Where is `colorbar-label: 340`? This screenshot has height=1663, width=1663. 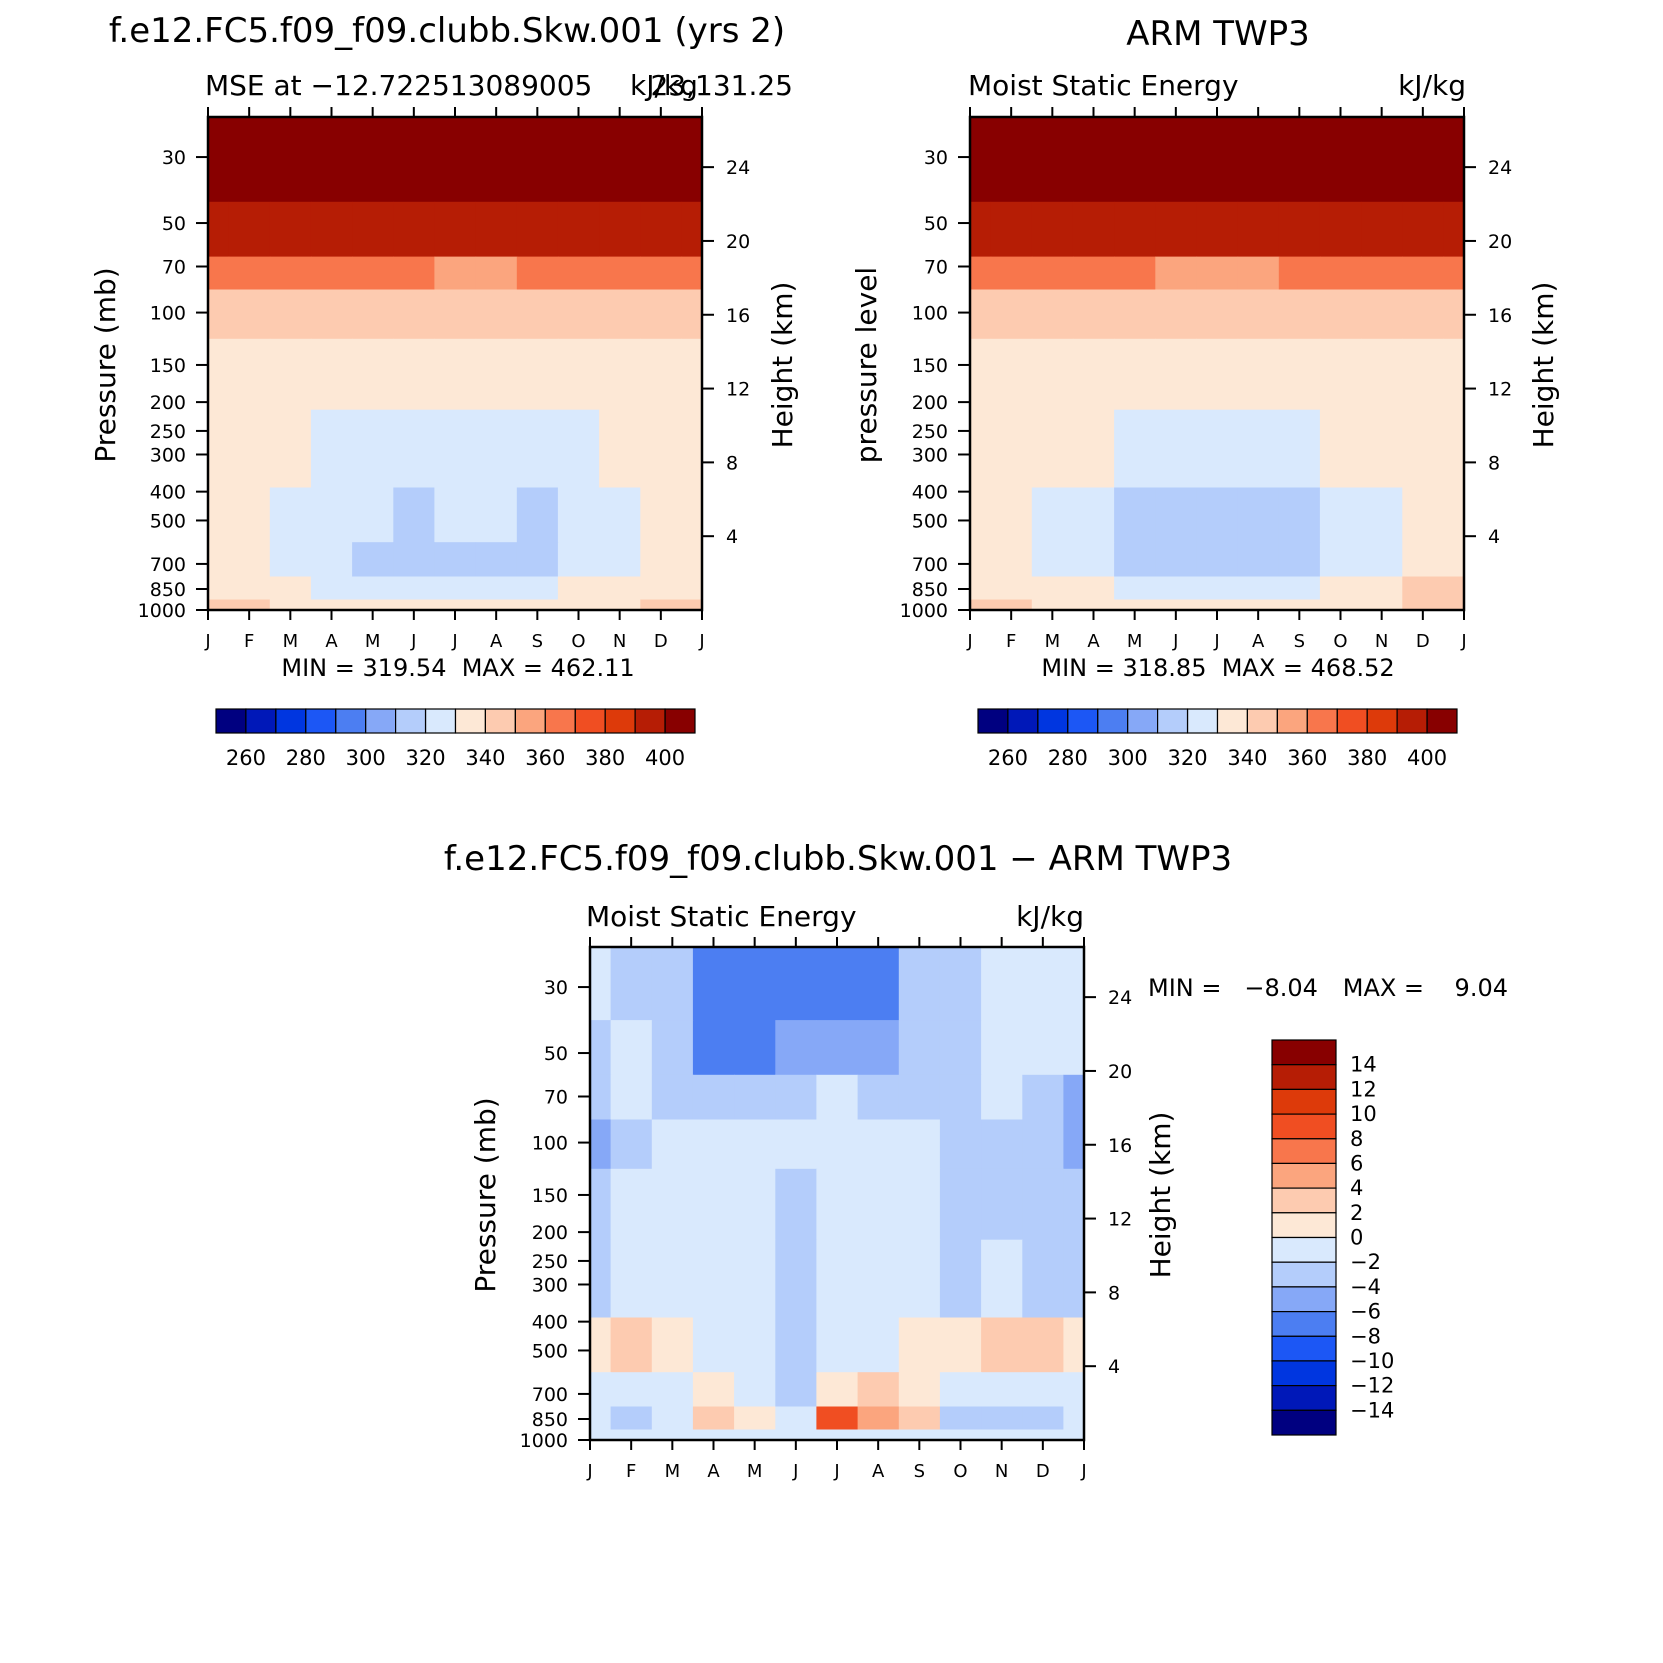 colorbar-label: 340 is located at coordinates (1247, 758).